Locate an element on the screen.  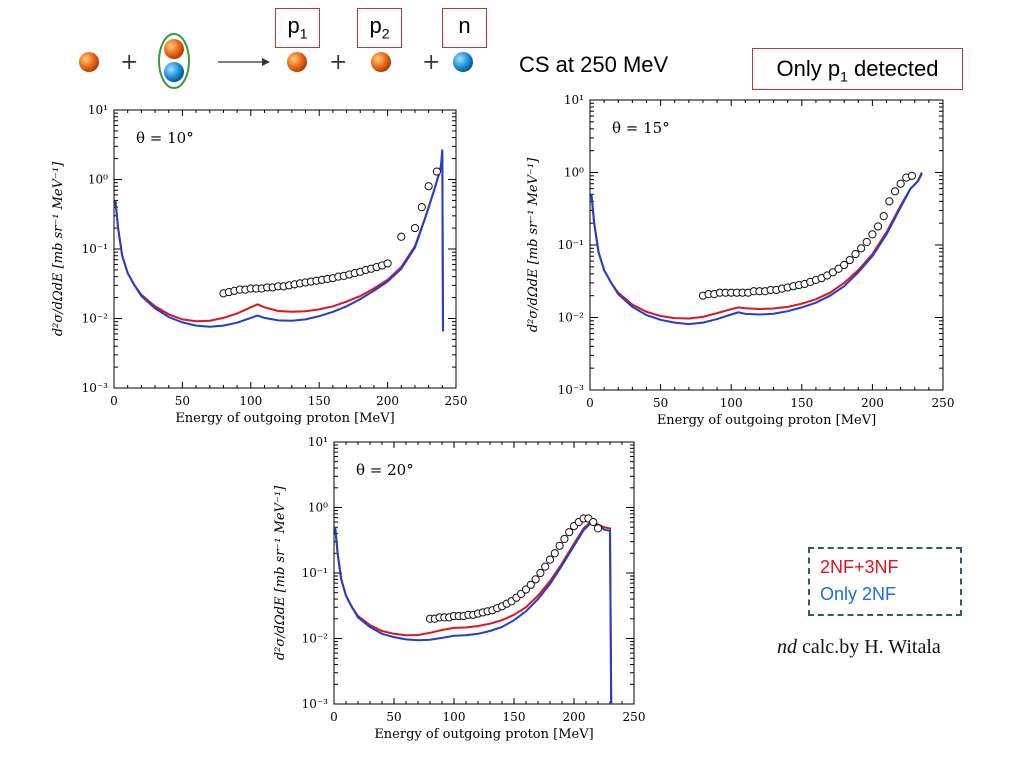
p1-label: p1 is located at coordinates (297, 28).